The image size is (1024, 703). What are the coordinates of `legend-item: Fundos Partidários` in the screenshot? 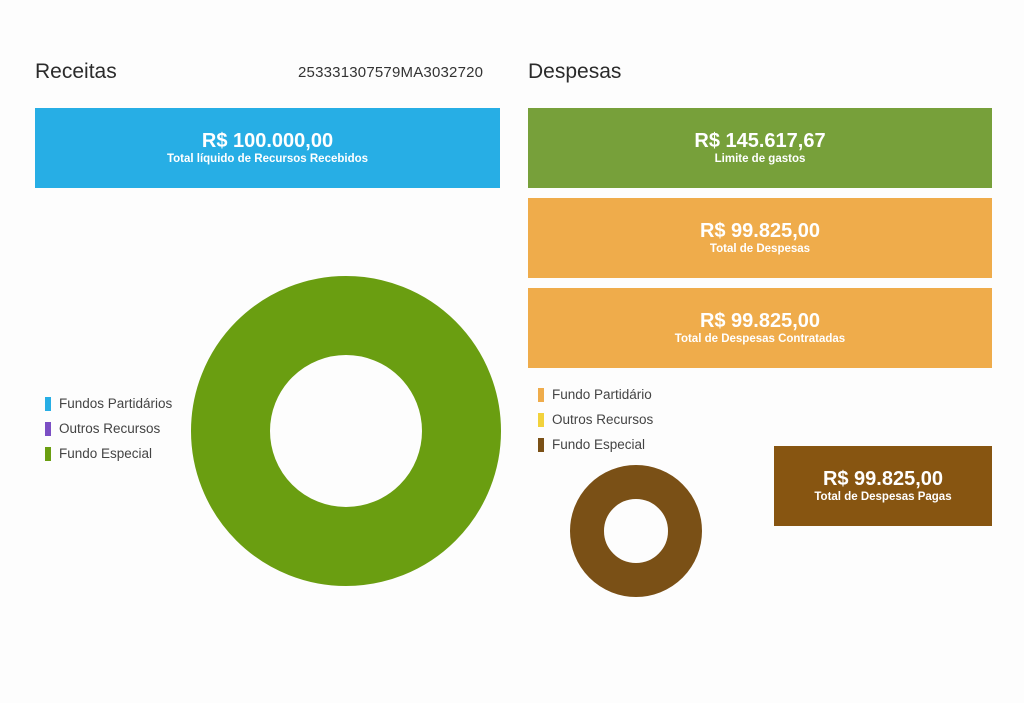 It's located at (108, 403).